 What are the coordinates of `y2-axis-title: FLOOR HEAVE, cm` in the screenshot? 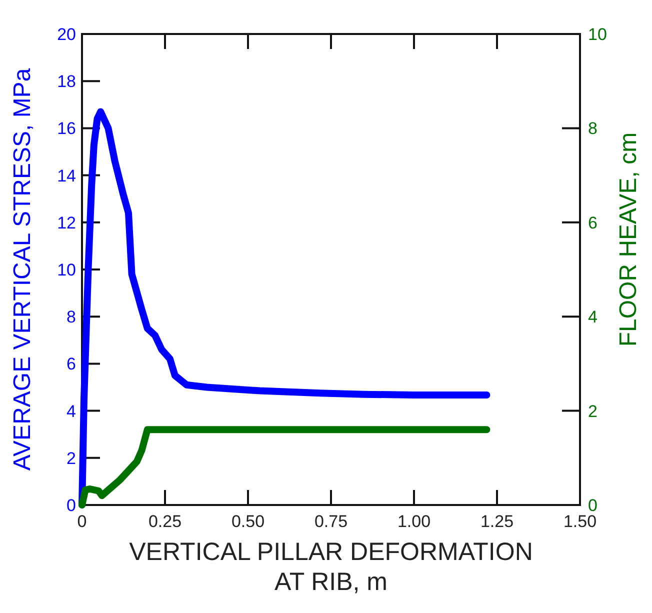 It's located at (628, 239).